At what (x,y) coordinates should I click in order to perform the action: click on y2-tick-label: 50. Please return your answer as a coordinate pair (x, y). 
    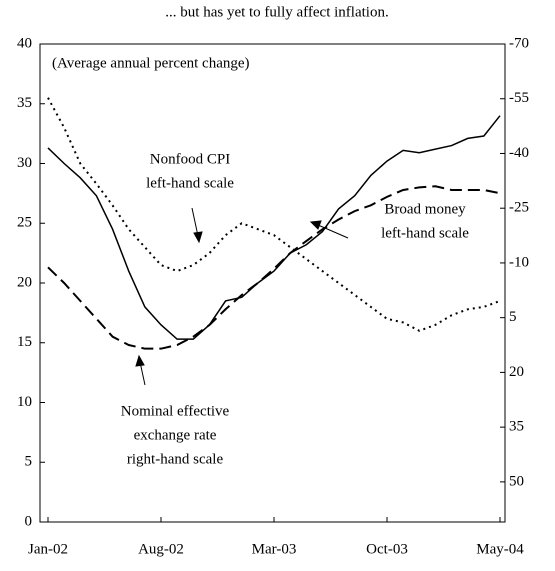
    Looking at the image, I should click on (516, 481).